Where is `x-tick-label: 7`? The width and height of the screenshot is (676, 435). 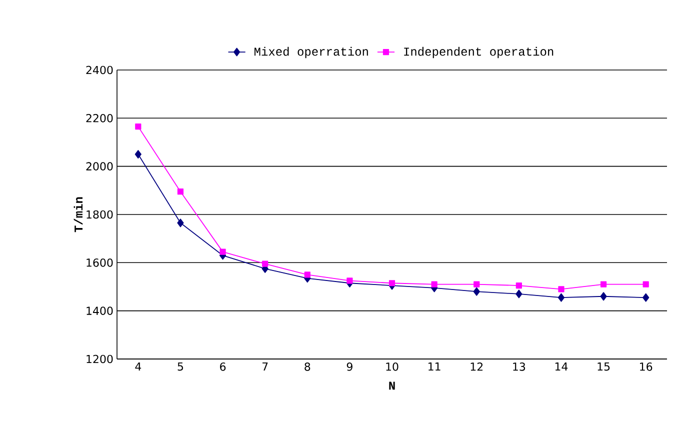
x-tick-label: 7 is located at coordinates (265, 366).